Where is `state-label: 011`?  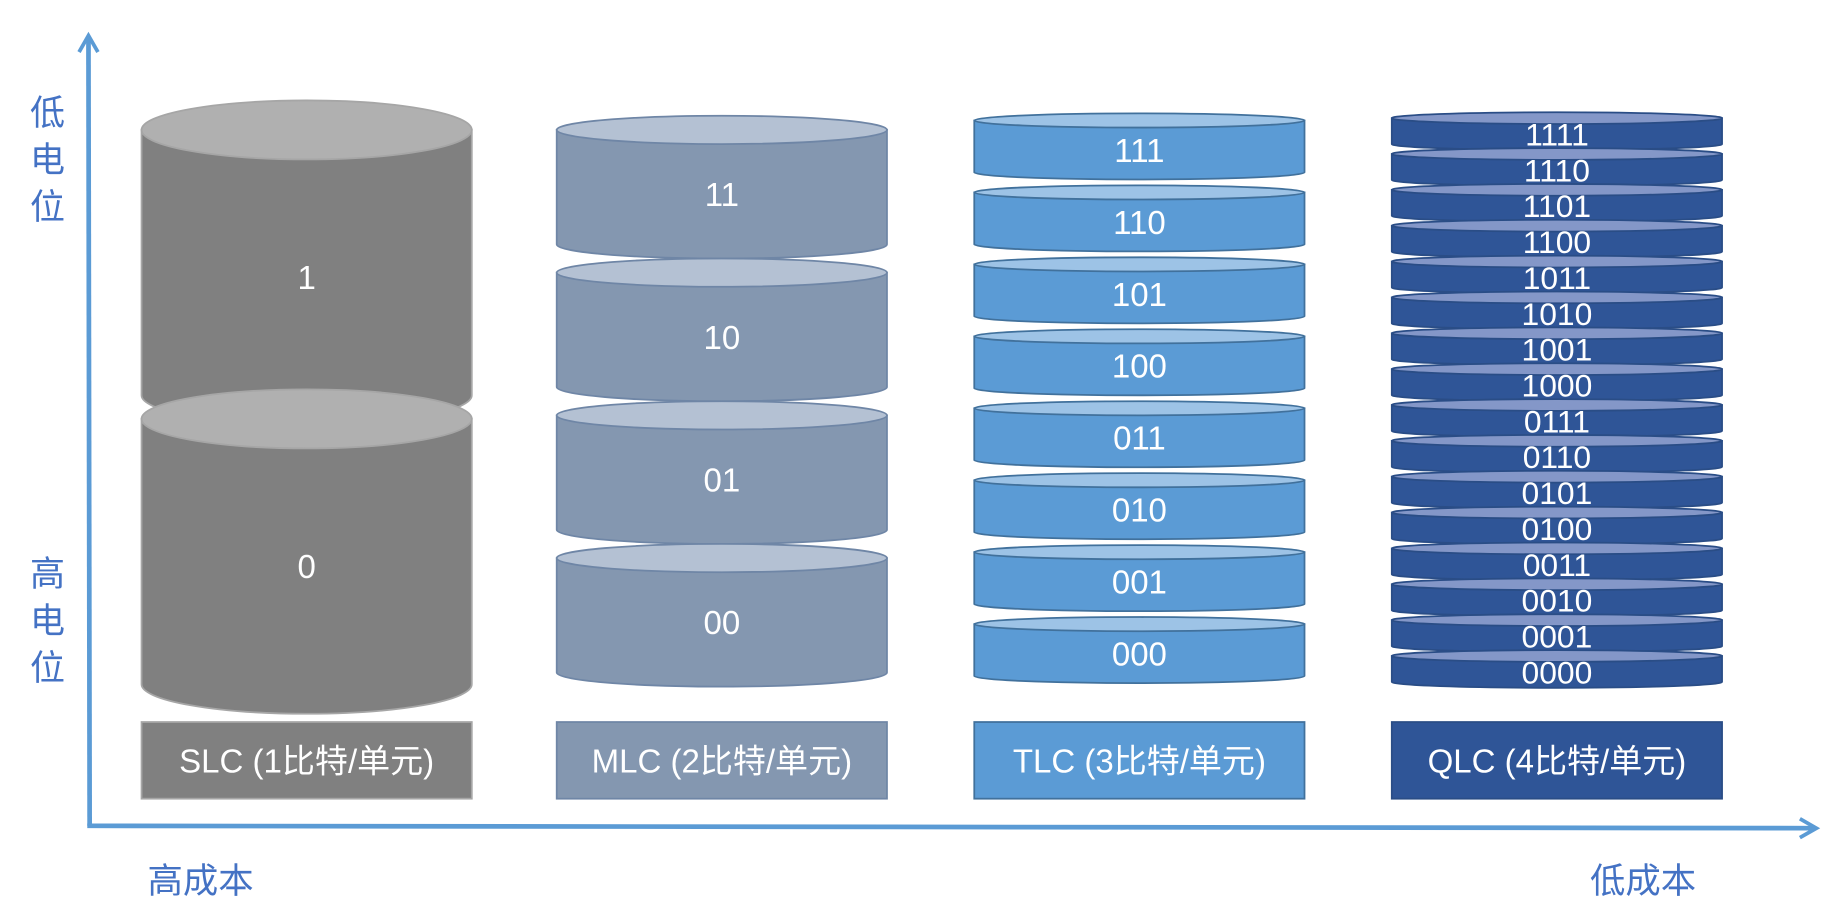
state-label: 011 is located at coordinates (1139, 438).